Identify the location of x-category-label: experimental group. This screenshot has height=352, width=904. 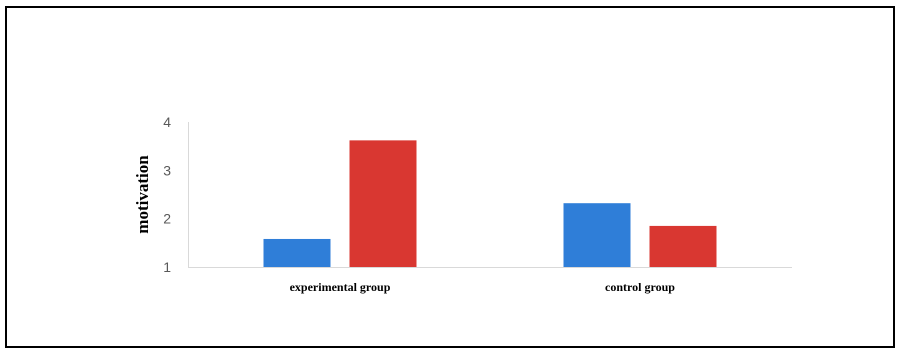
(340, 287).